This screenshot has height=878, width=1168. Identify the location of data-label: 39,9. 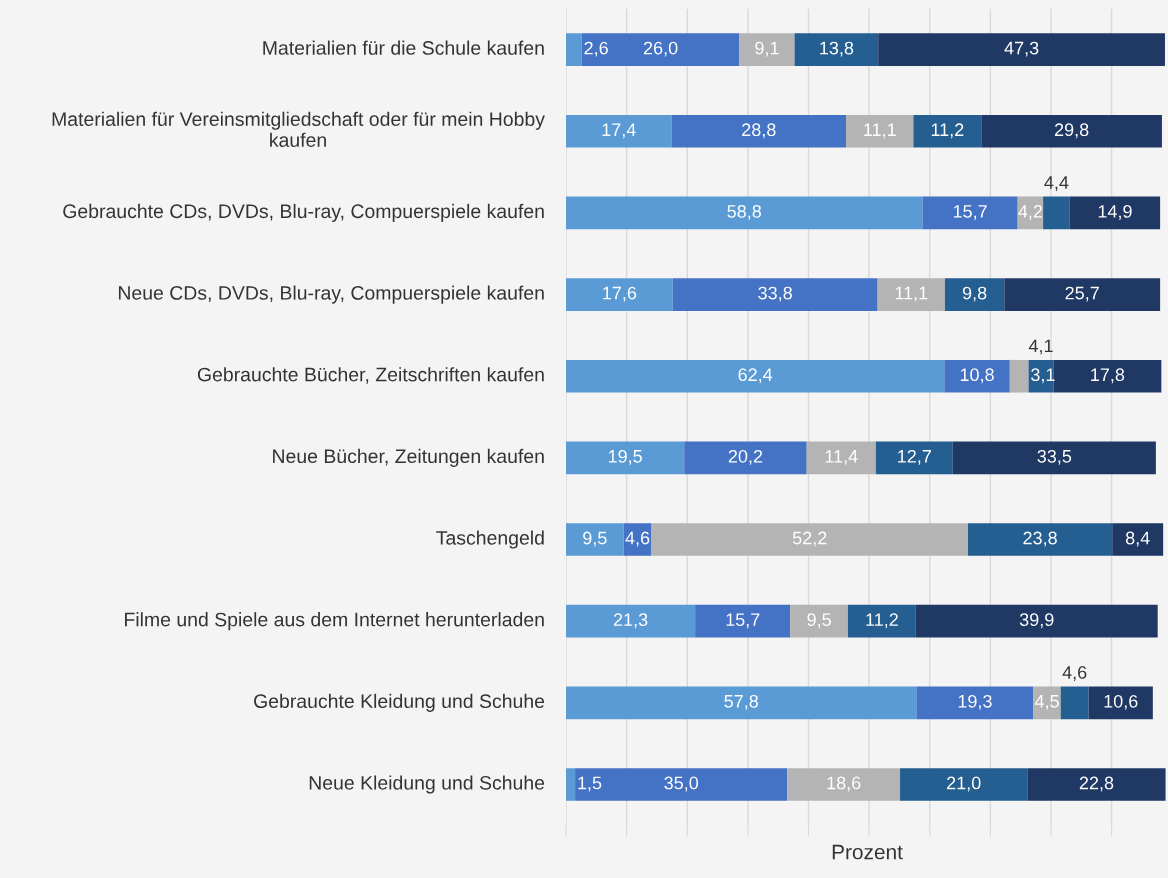
(1036, 621).